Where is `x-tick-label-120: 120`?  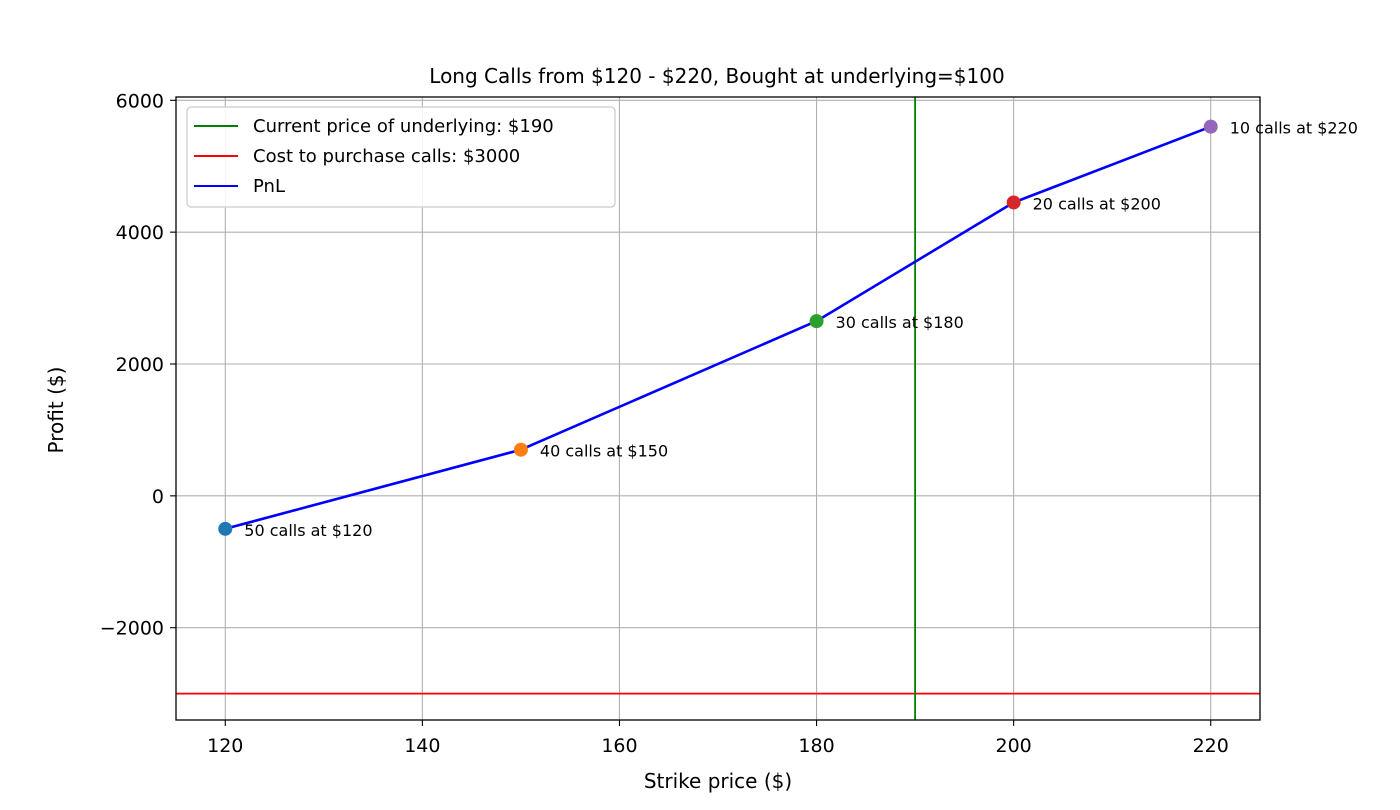 x-tick-label-120: 120 is located at coordinates (225, 746).